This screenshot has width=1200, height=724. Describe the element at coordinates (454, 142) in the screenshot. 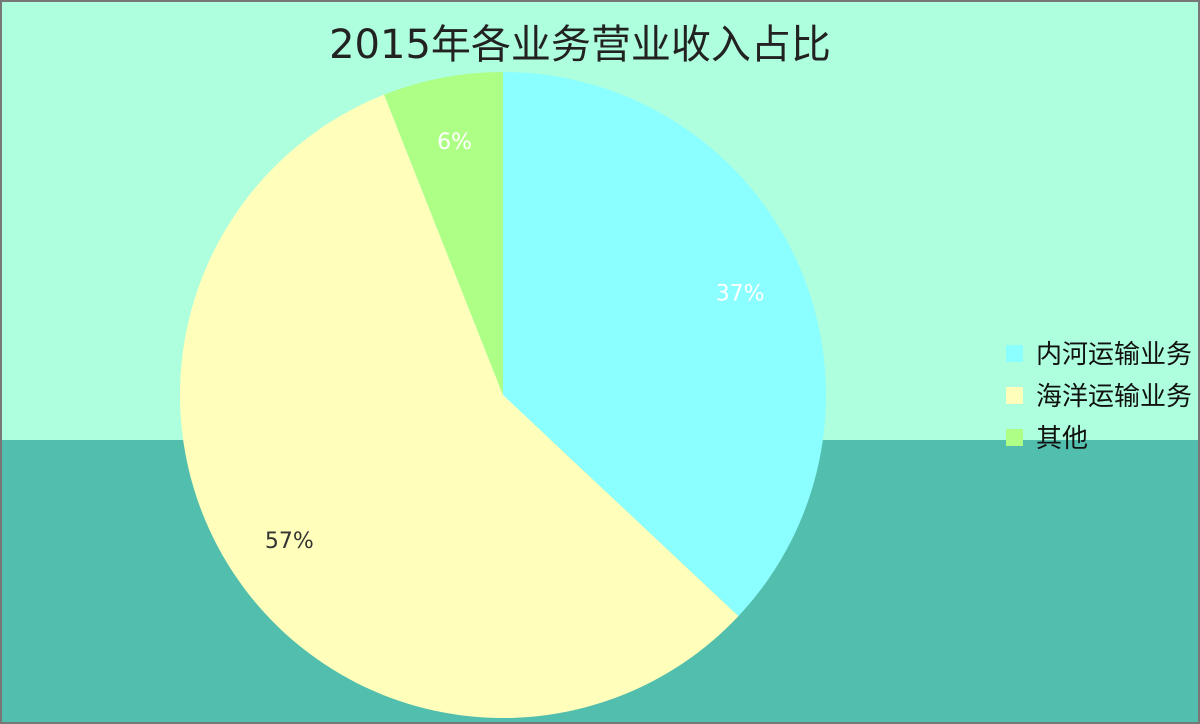

I see `pie-slice-label-3: 6%` at that location.